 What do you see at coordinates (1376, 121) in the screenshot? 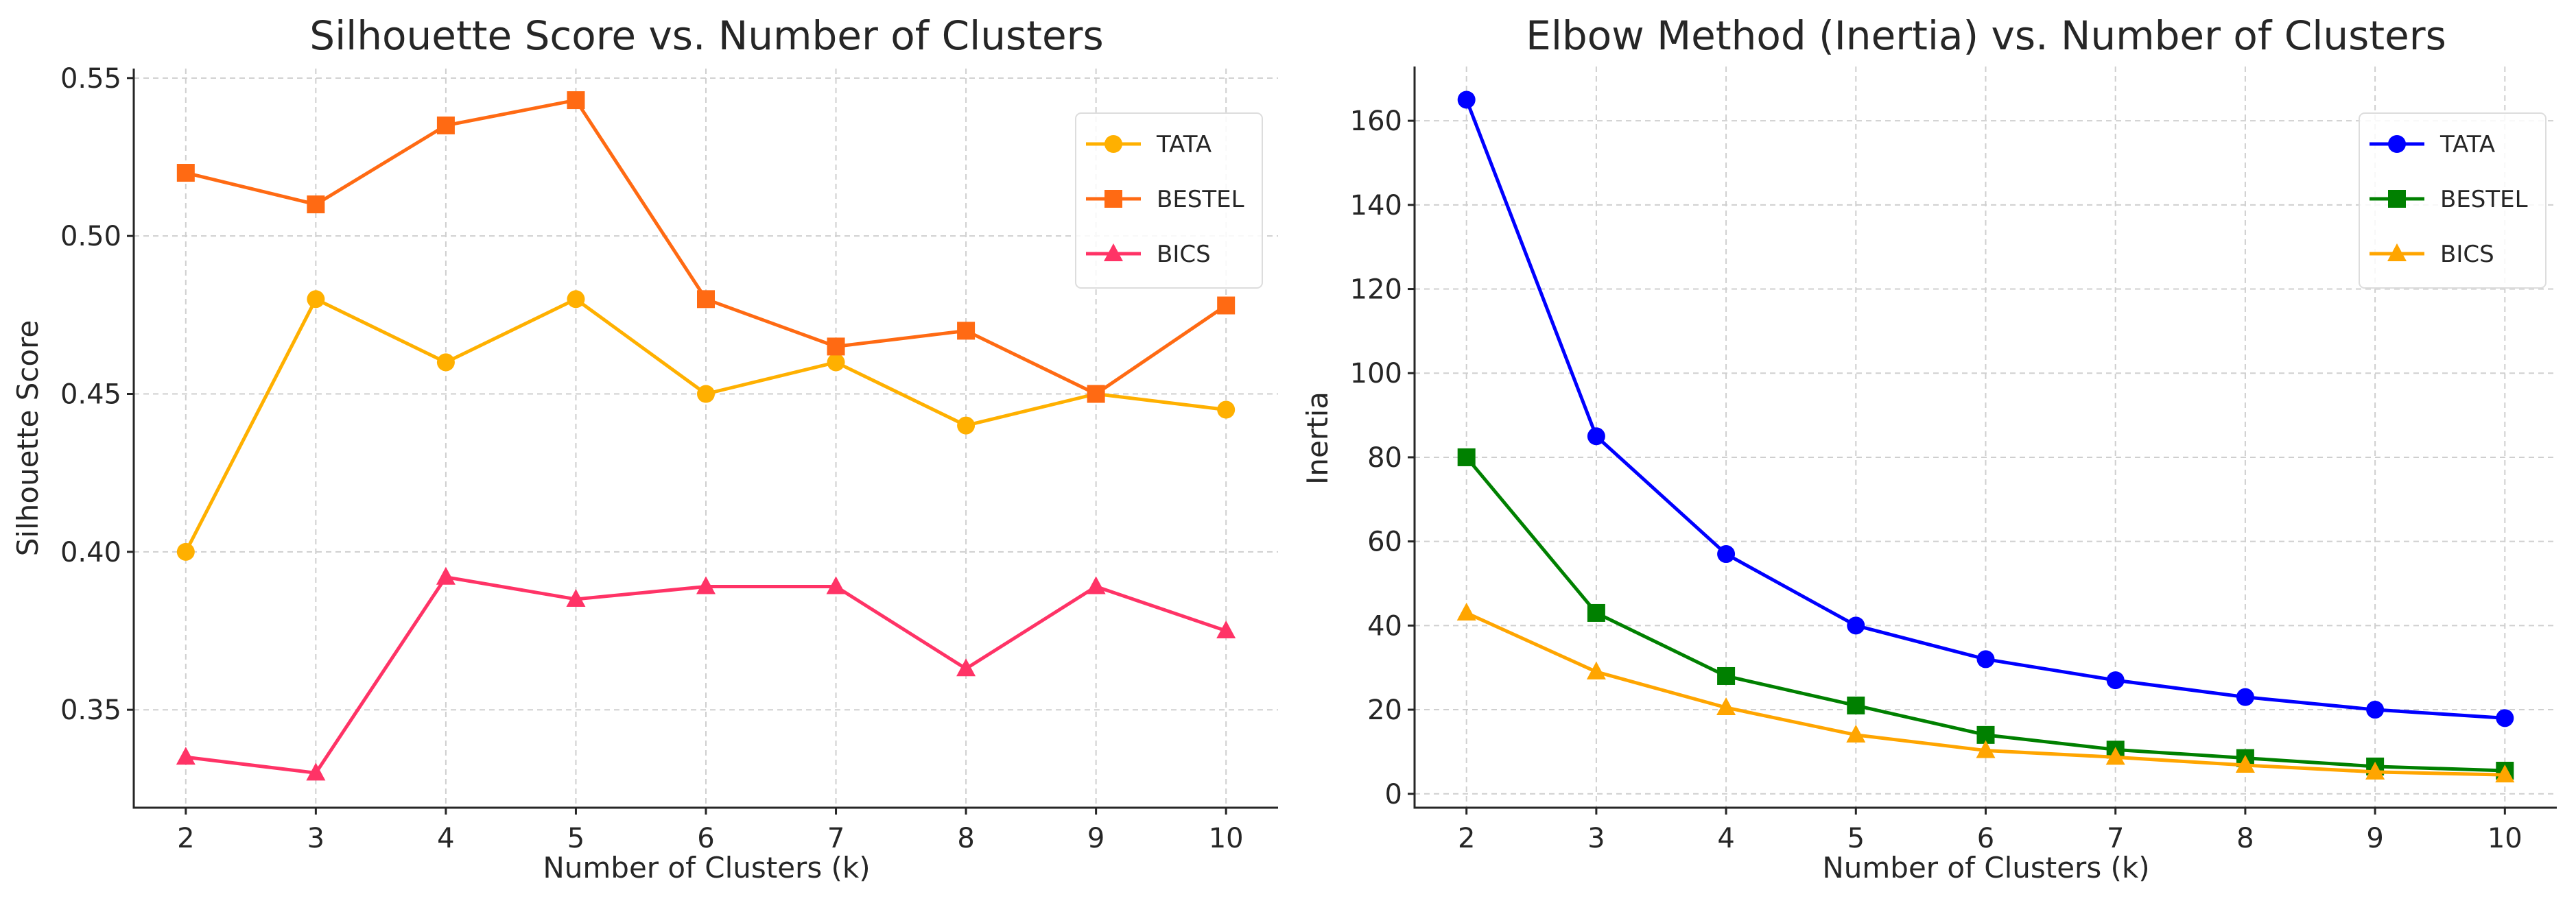
I see `y-tick-label: 160` at bounding box center [1376, 121].